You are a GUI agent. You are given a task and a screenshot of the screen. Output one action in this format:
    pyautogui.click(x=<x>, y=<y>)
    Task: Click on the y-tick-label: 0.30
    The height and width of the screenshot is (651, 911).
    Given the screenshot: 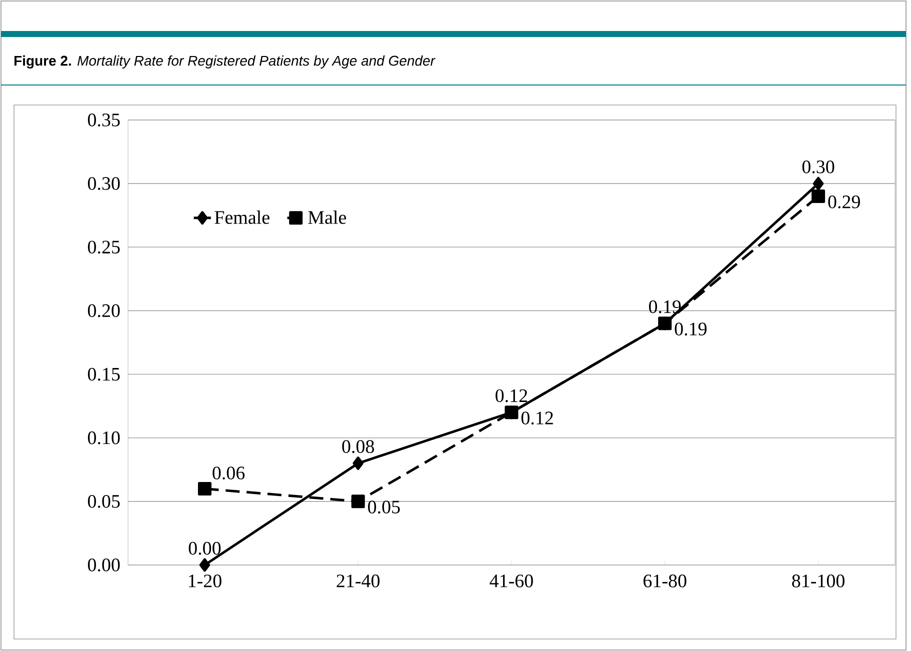 What is the action you would take?
    pyautogui.click(x=104, y=183)
    